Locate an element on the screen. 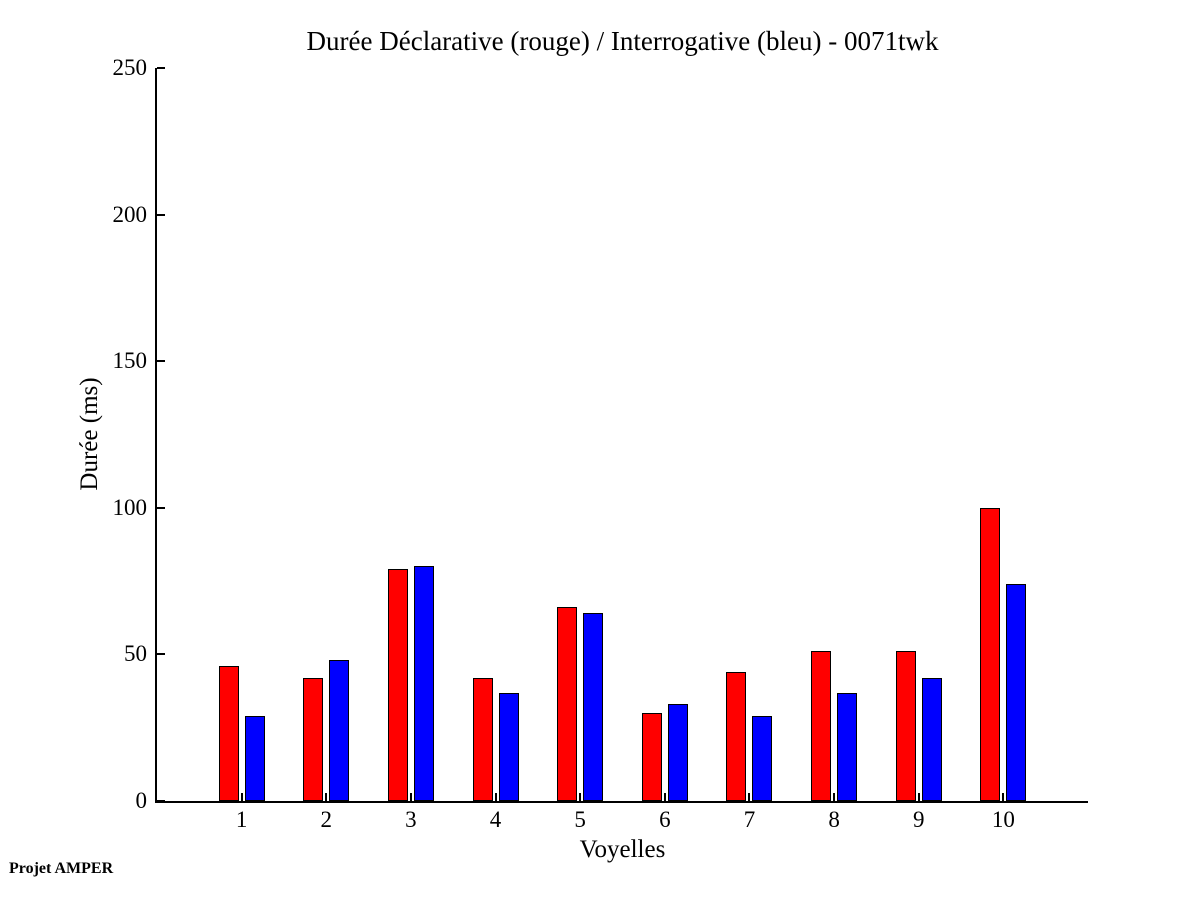 Image resolution: width=1201 pixels, height=901 pixels. x-tick-label-1: 1 is located at coordinates (241, 819).